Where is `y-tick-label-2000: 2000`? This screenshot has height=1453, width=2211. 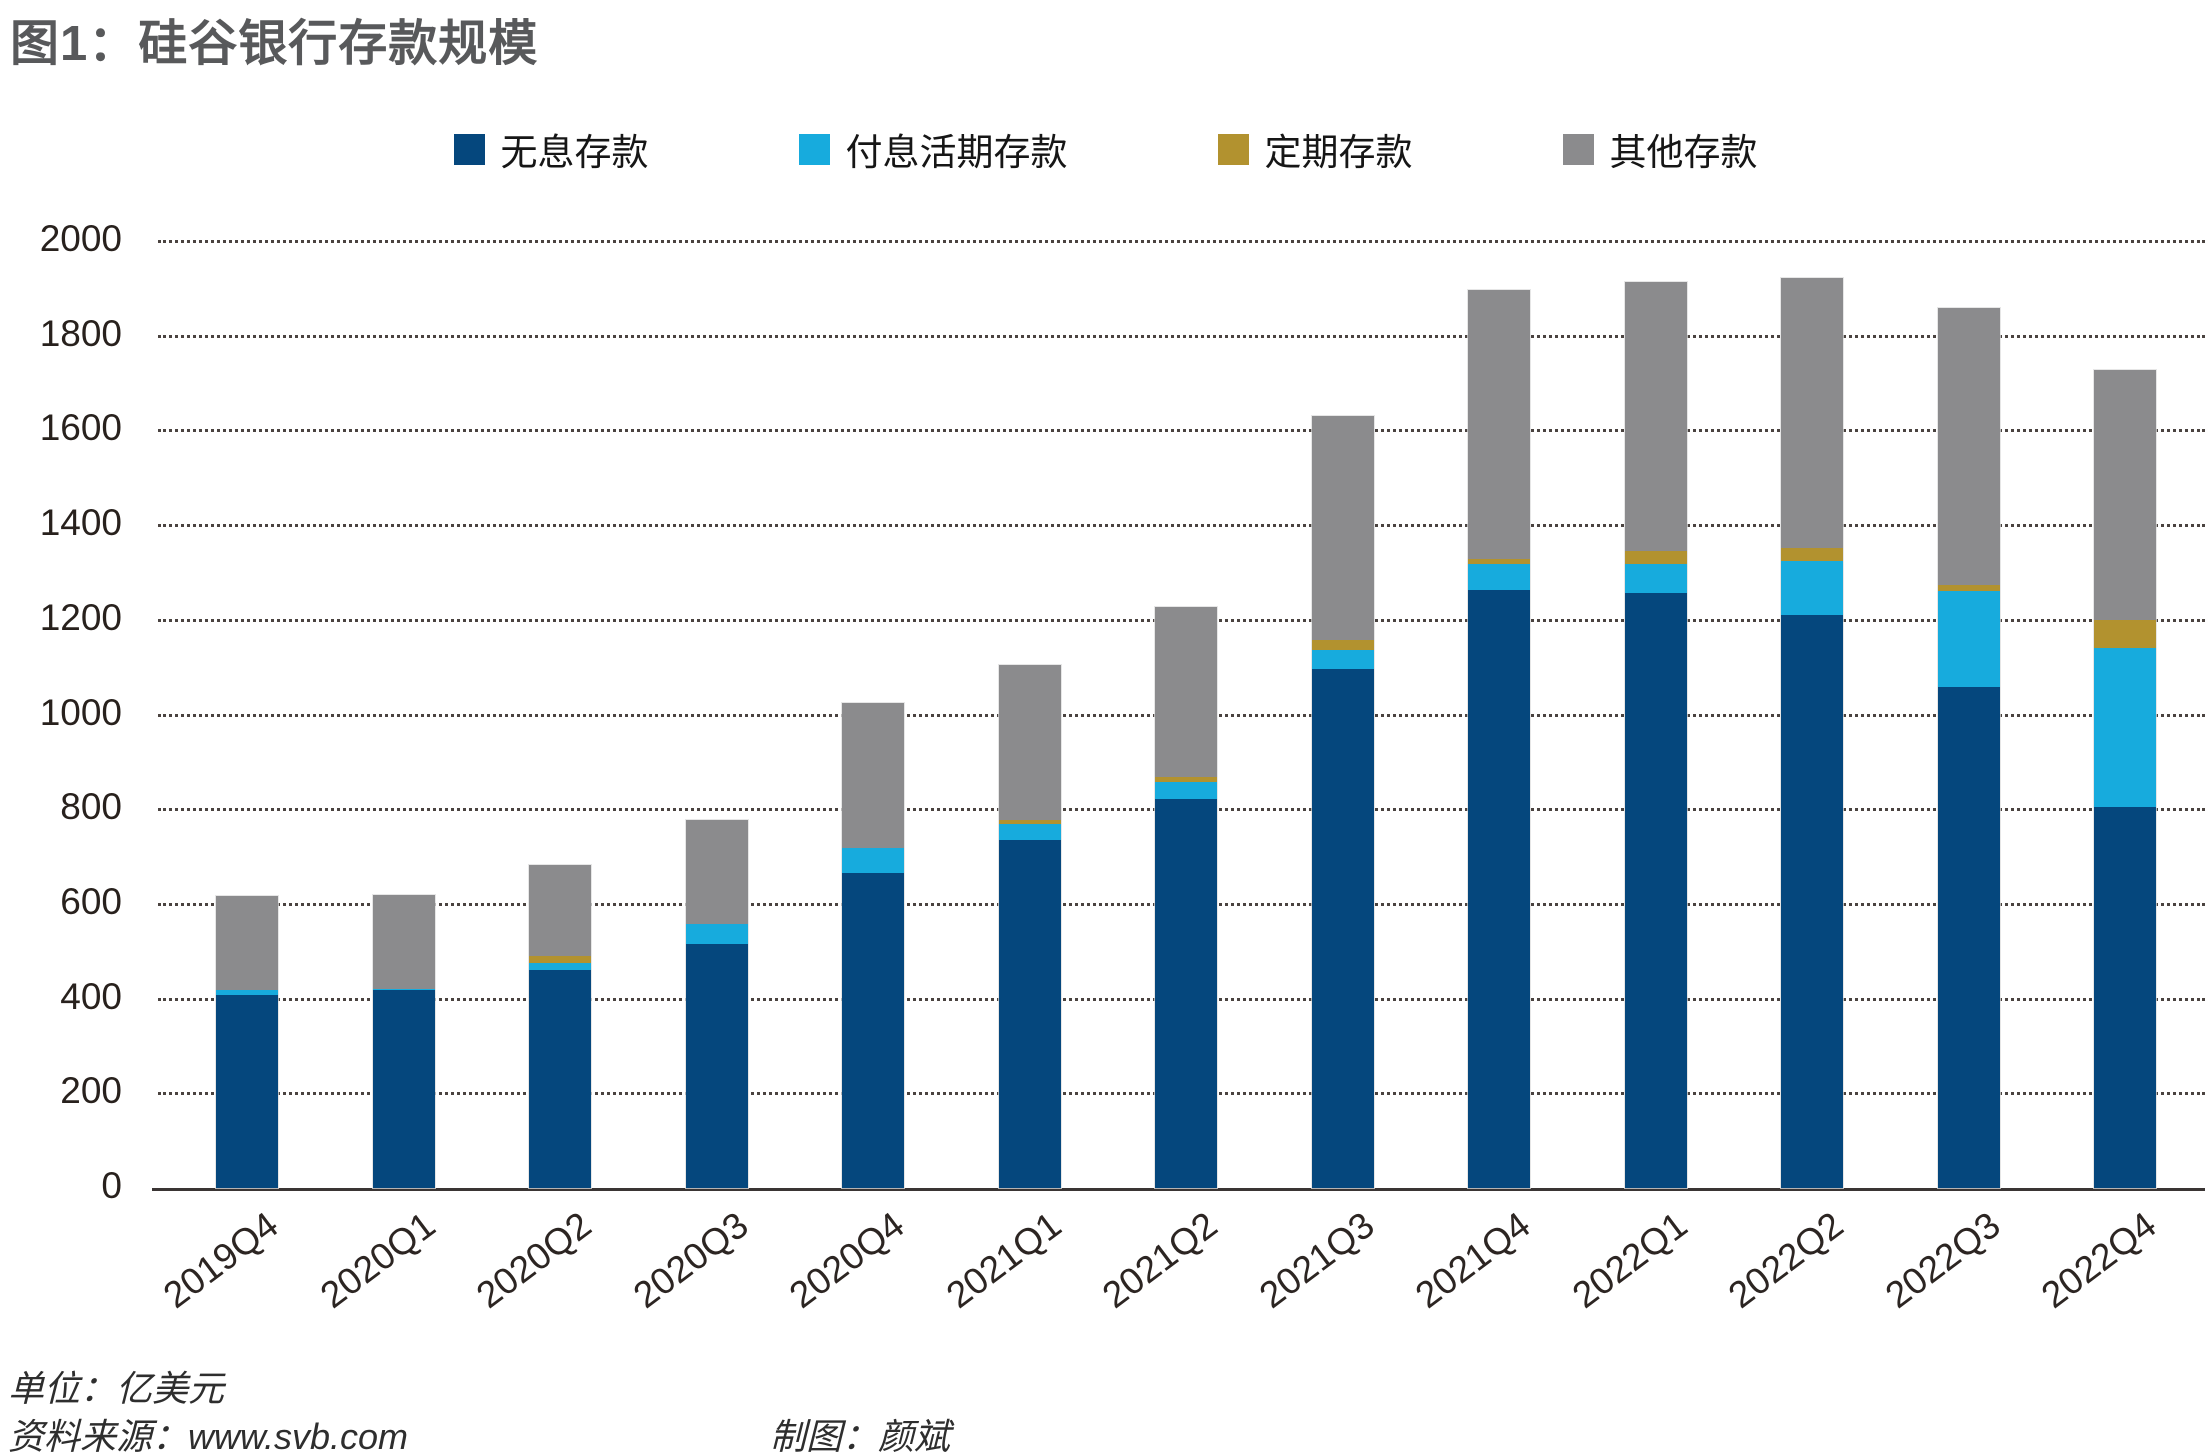 y-tick-label-2000: 2000 is located at coordinates (80, 238).